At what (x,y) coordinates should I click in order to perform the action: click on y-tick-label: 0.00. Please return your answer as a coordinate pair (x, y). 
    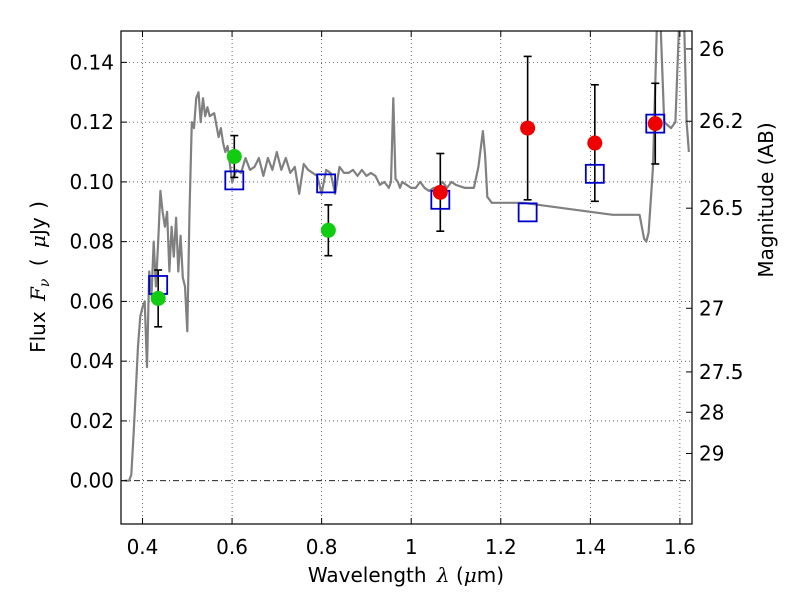
    Looking at the image, I should click on (91, 481).